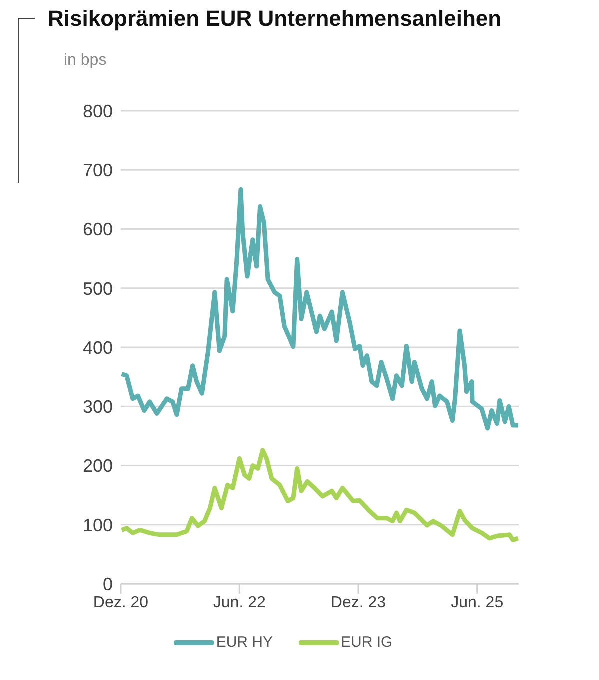  Describe the element at coordinates (97, 288) in the screenshot. I see `y-tick-label: 500` at that location.